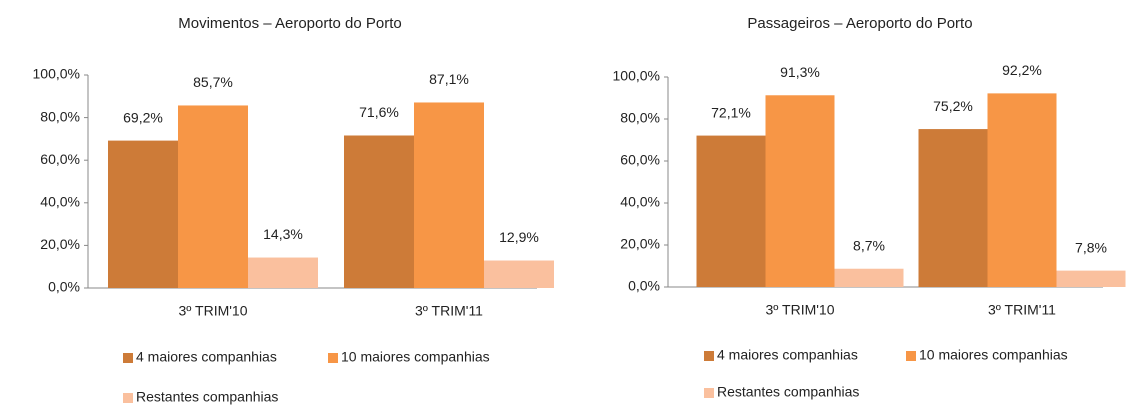 Image resolution: width=1144 pixels, height=411 pixels. What do you see at coordinates (449, 79) in the screenshot?
I see `data-label: 87,1%` at bounding box center [449, 79].